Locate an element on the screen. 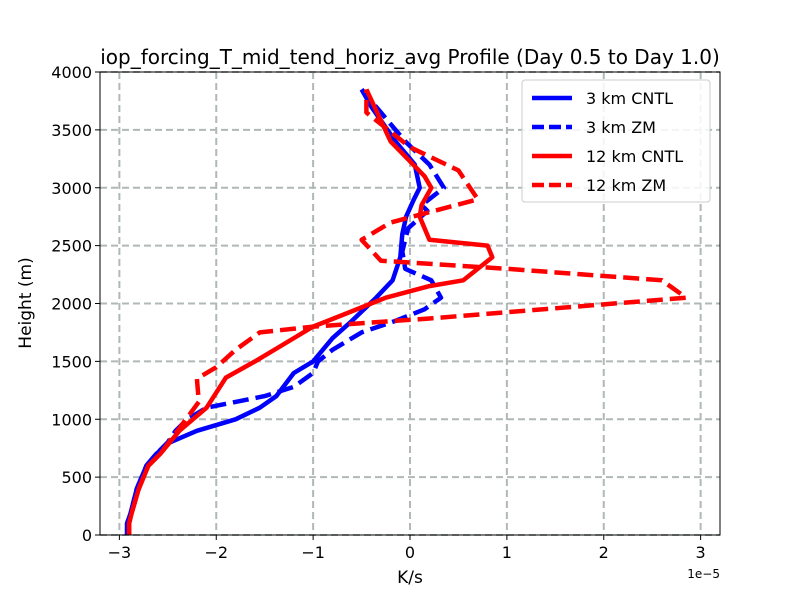 This screenshot has width=800, height=600. y-tick-label: 0 is located at coordinates (87, 535).